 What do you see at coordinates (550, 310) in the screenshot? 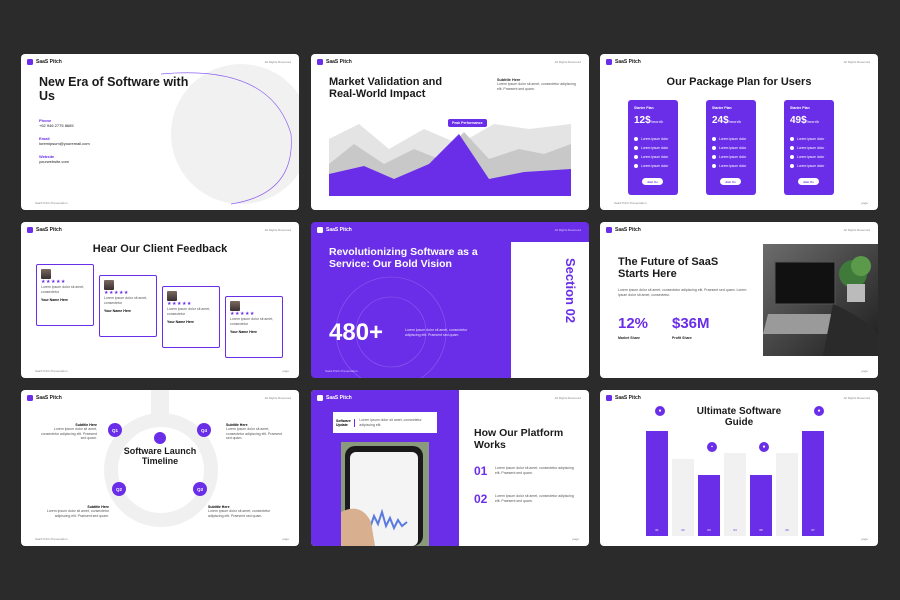
I see `section-panel` at bounding box center [550, 310].